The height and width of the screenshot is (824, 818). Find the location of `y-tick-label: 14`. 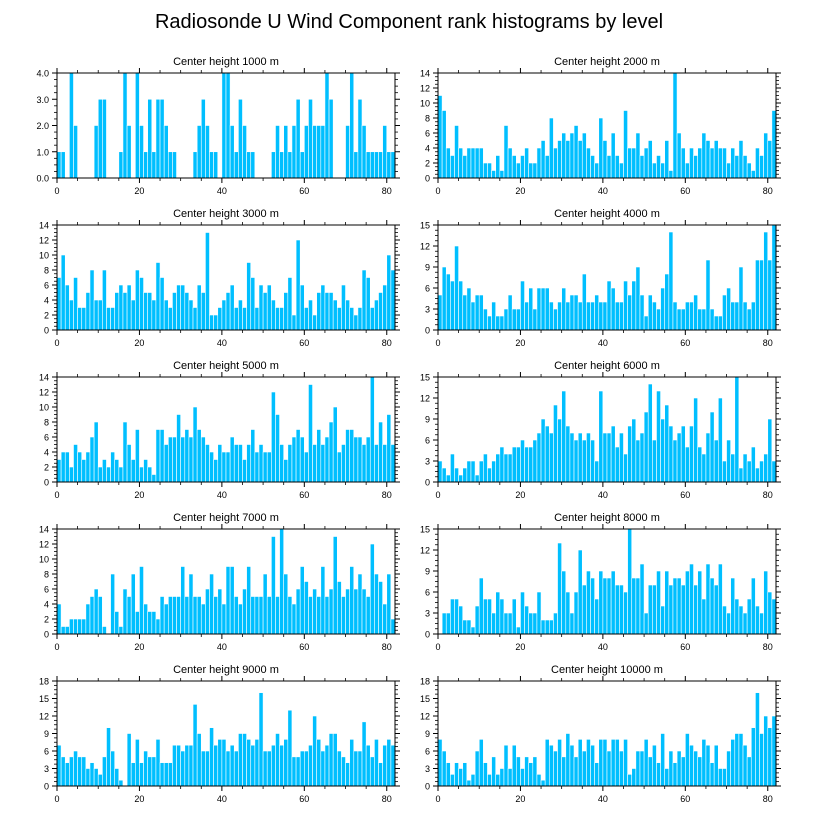

y-tick-label: 14 is located at coordinates (425, 74).